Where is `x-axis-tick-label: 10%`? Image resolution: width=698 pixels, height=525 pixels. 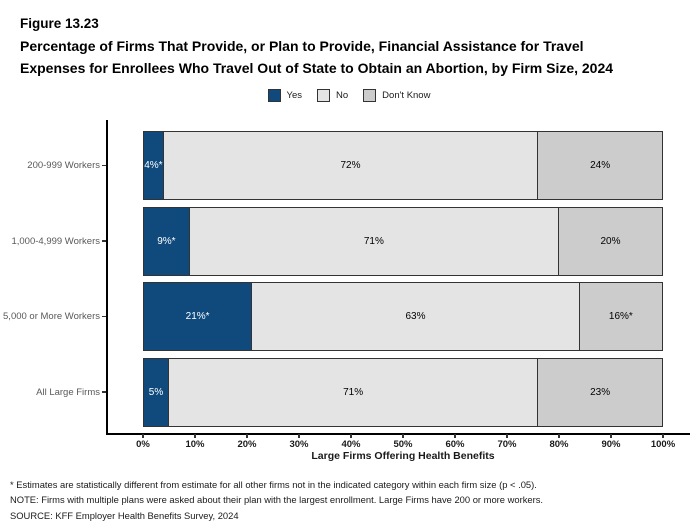 x-axis-tick-label: 10% is located at coordinates (195, 444).